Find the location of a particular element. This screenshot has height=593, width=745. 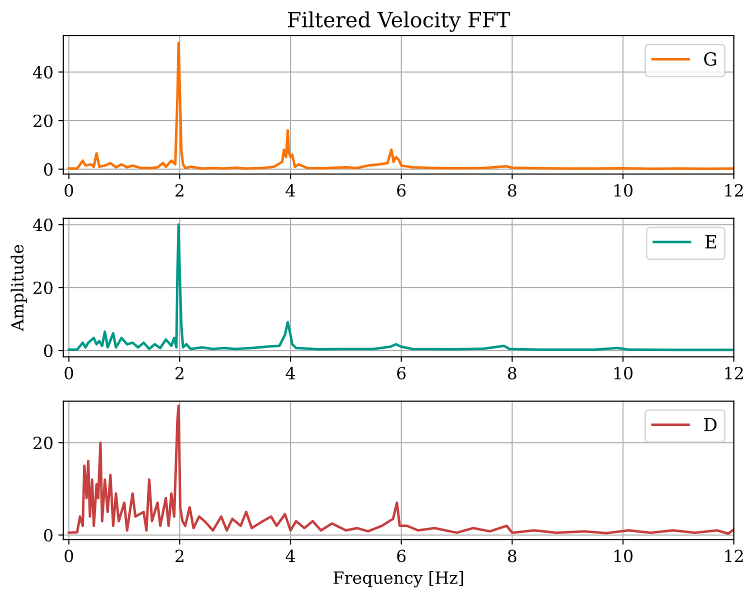

chart-title: Filtered Velocity FFT is located at coordinates (399, 21).